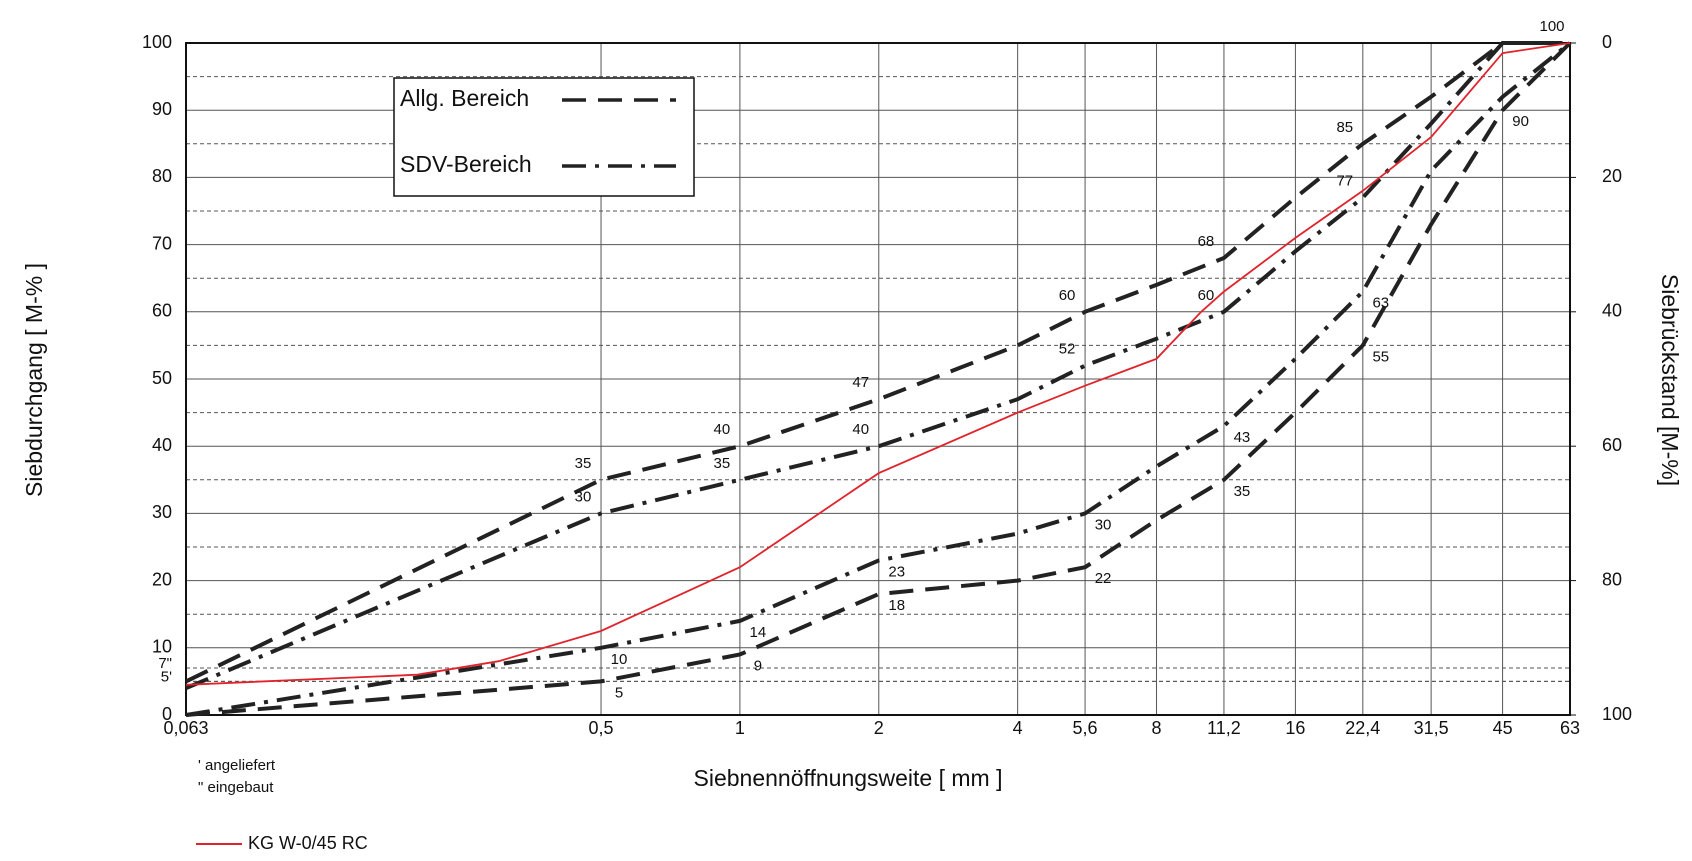  Describe the element at coordinates (1380, 303) in the screenshot. I see `data-label: 63` at that location.